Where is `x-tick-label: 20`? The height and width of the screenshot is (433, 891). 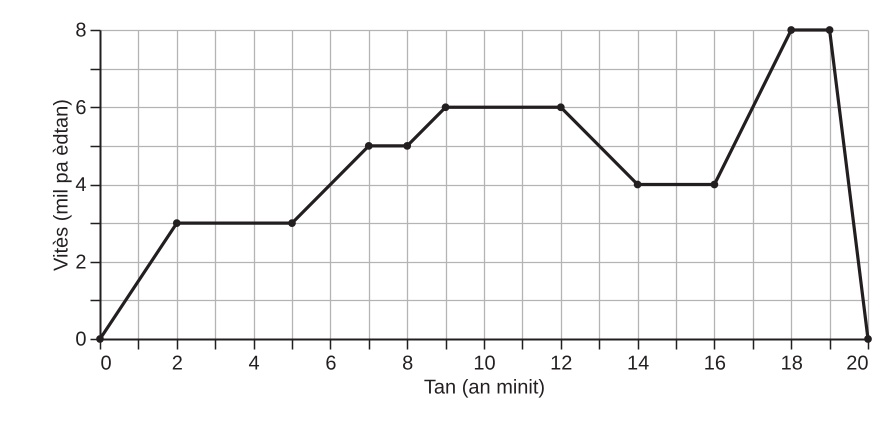
x-tick-label: 20 is located at coordinates (857, 363).